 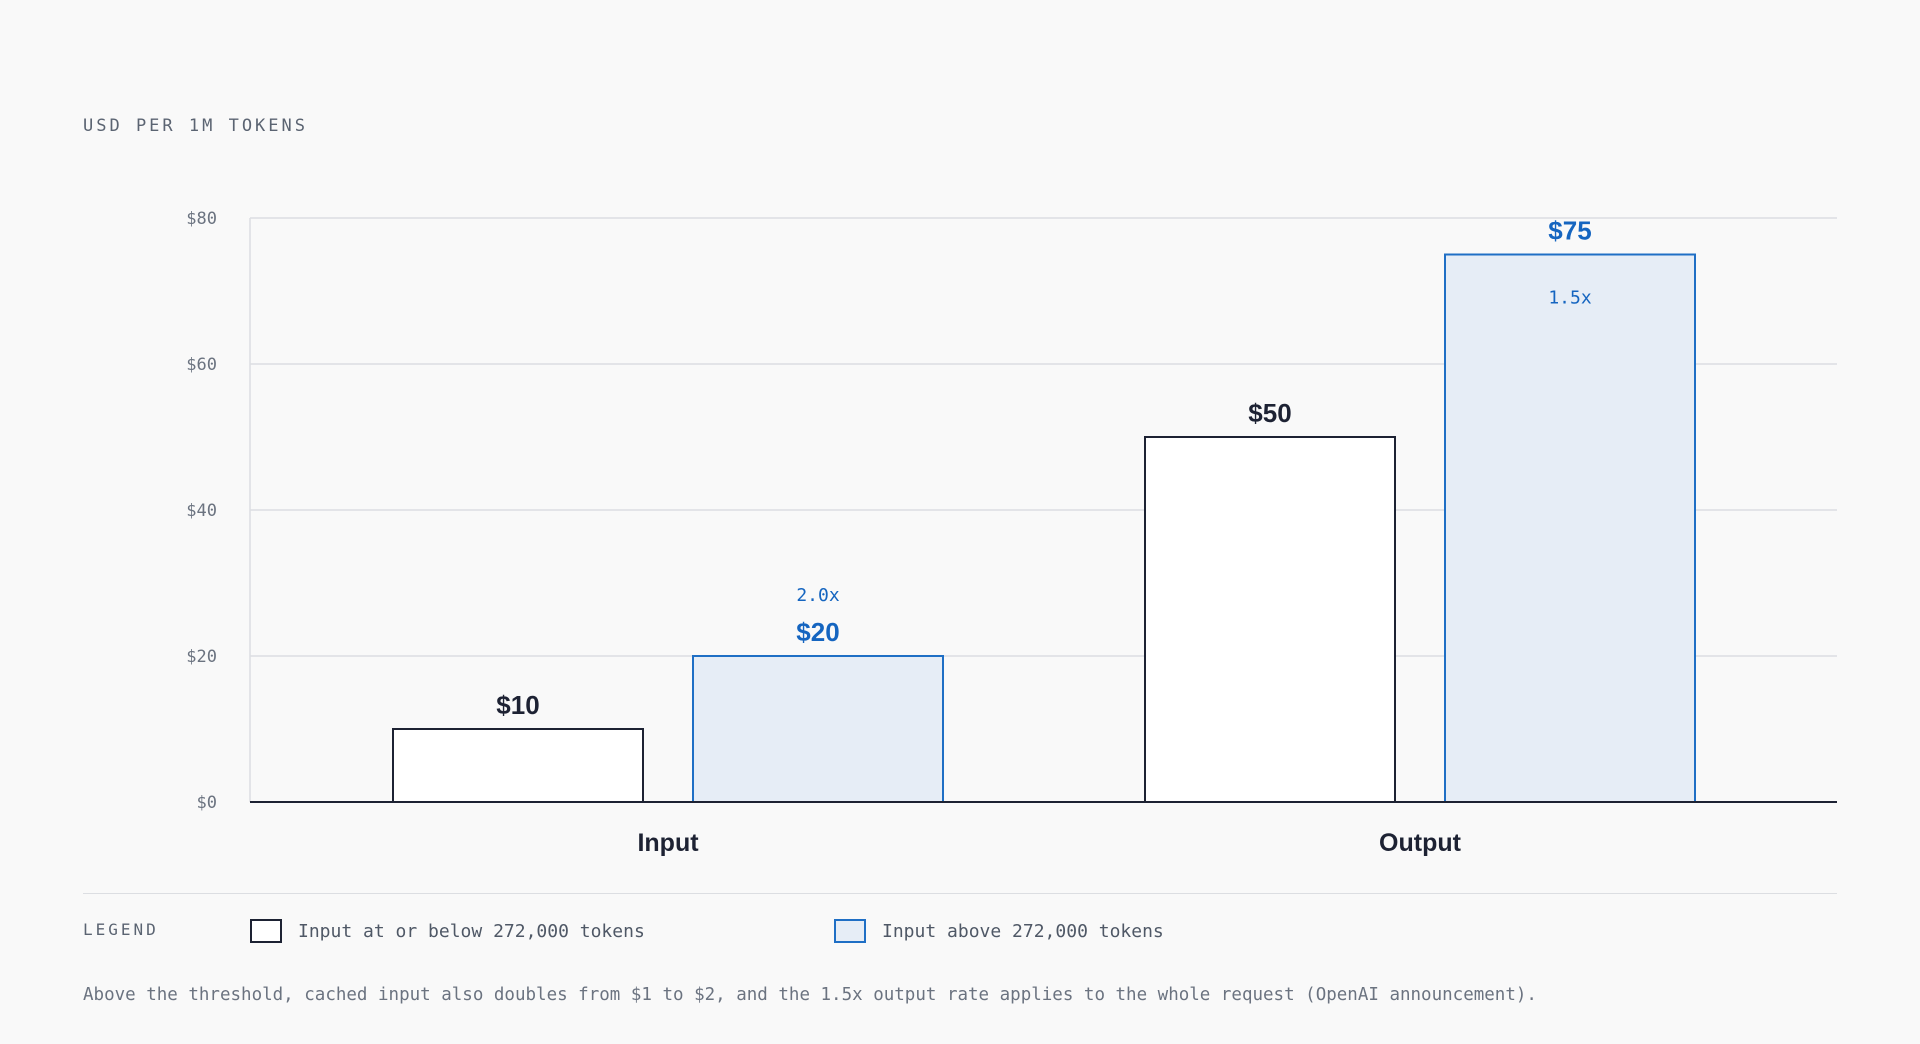 I want to click on y-tick-label: $0, so click(x=207, y=803).